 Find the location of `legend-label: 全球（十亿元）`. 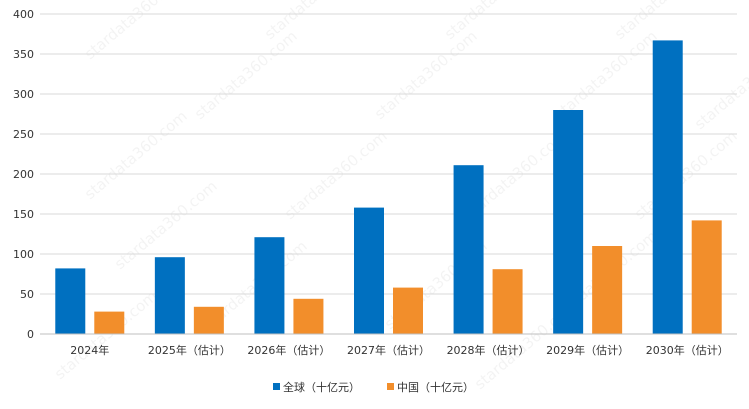

legend-label: 全球（十亿元） is located at coordinates (321, 387).